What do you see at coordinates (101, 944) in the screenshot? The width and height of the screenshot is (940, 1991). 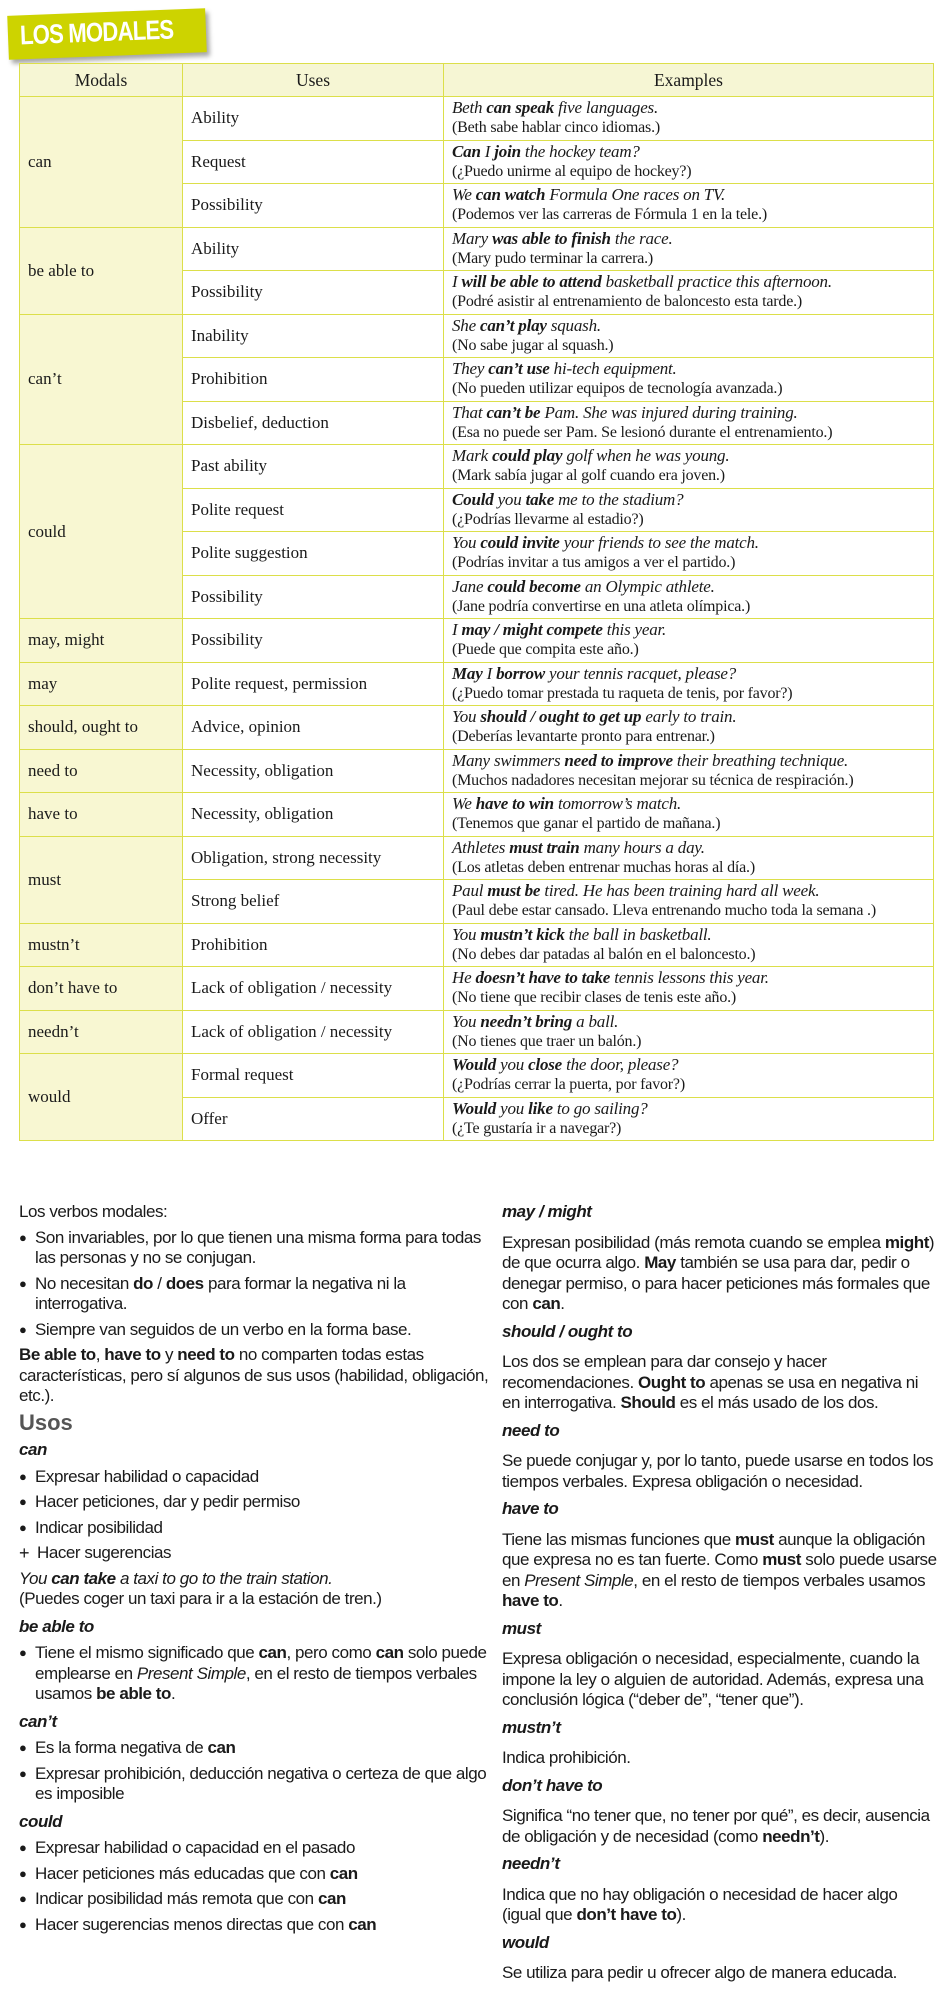 I see `modal-cell: mustn’t` at bounding box center [101, 944].